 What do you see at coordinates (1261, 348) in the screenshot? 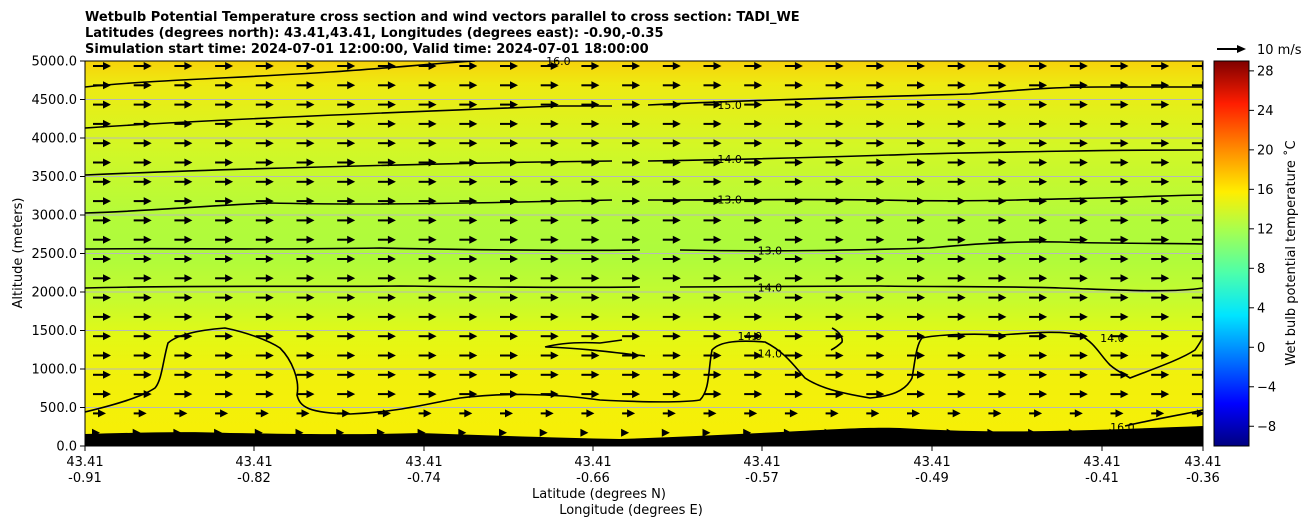
I see `colorbar-tick-label: 0` at bounding box center [1261, 348].